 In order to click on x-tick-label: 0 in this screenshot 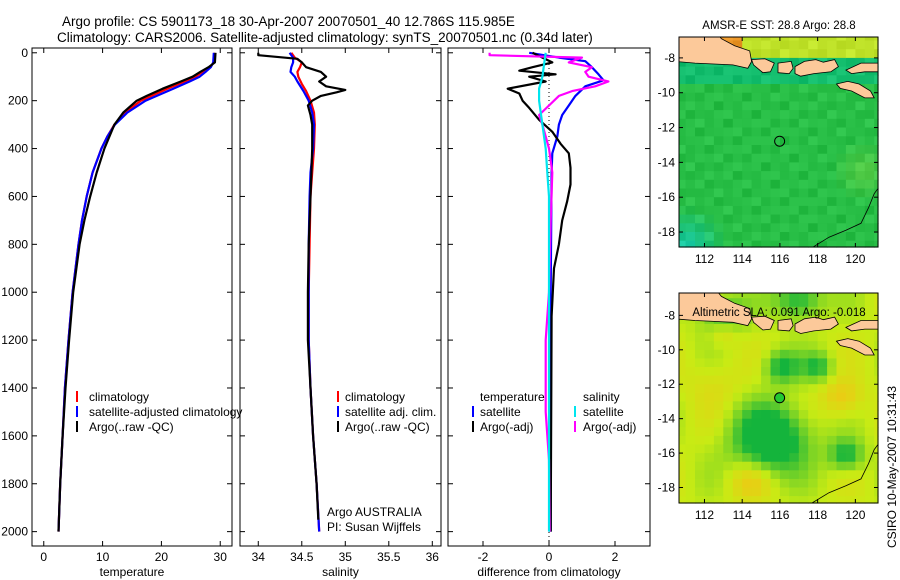, I will do `click(43, 557)`.